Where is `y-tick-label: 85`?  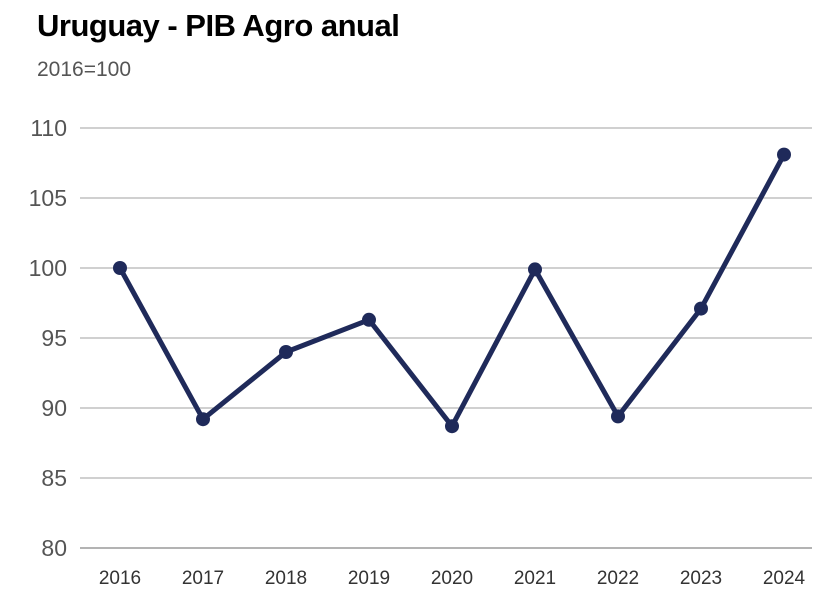
y-tick-label: 85 is located at coordinates (54, 478).